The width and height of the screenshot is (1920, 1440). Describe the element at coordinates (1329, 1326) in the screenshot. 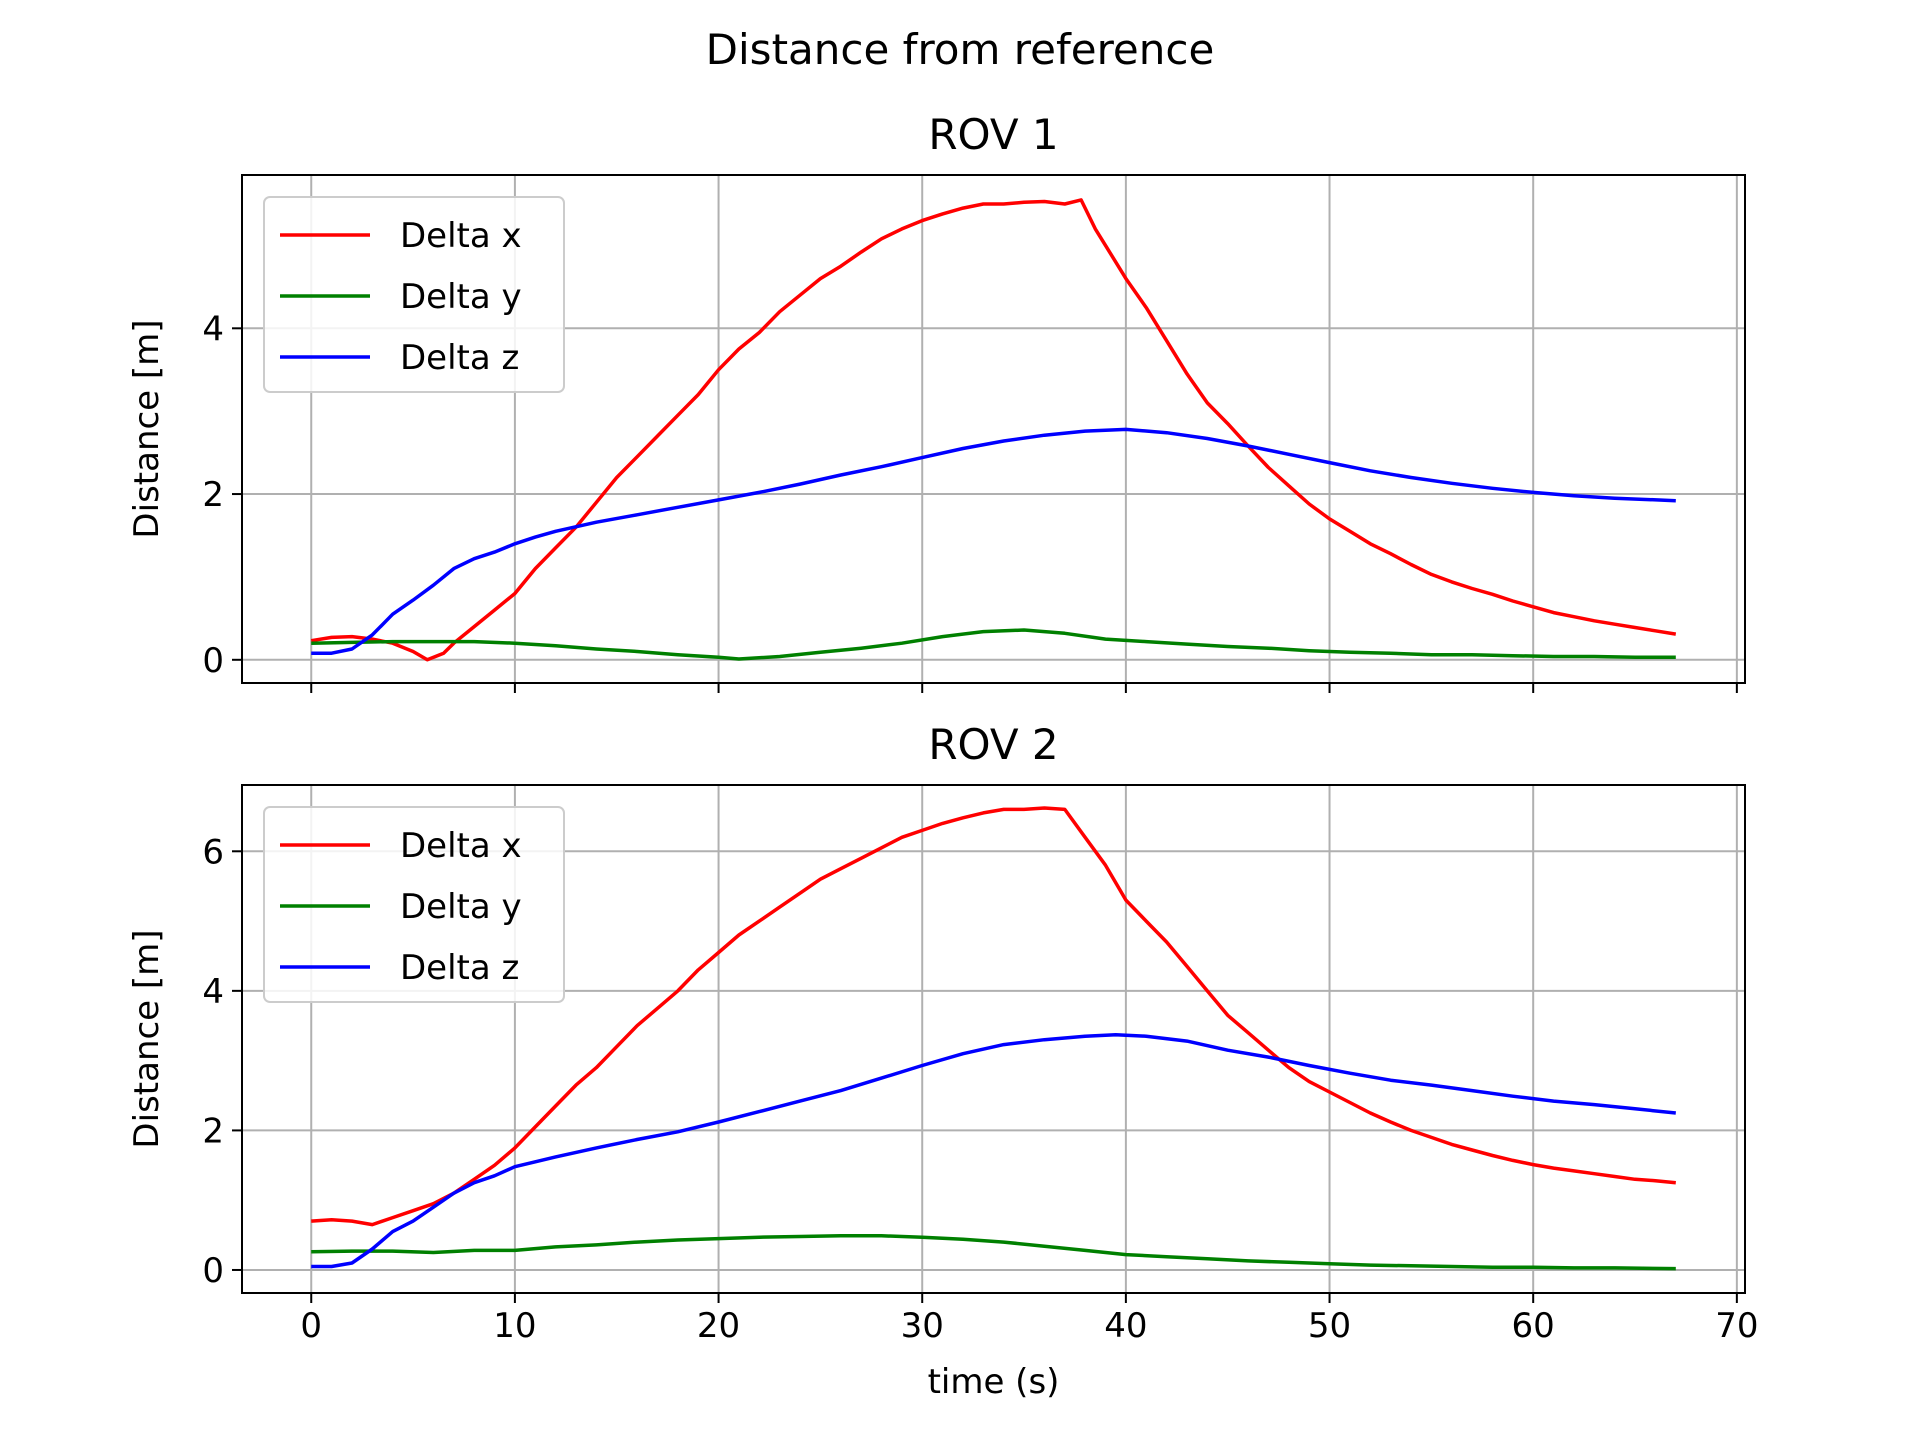

I see `x-tick-label: 50` at that location.